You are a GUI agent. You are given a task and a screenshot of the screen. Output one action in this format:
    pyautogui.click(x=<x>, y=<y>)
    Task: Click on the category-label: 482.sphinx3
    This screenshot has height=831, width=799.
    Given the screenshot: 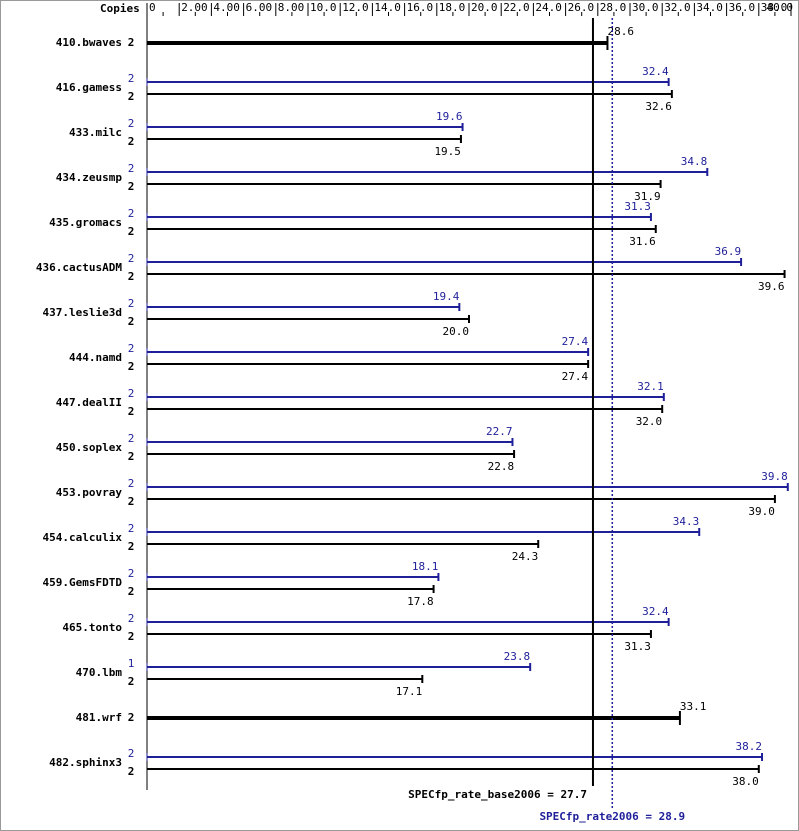 What is the action you would take?
    pyautogui.click(x=85, y=762)
    